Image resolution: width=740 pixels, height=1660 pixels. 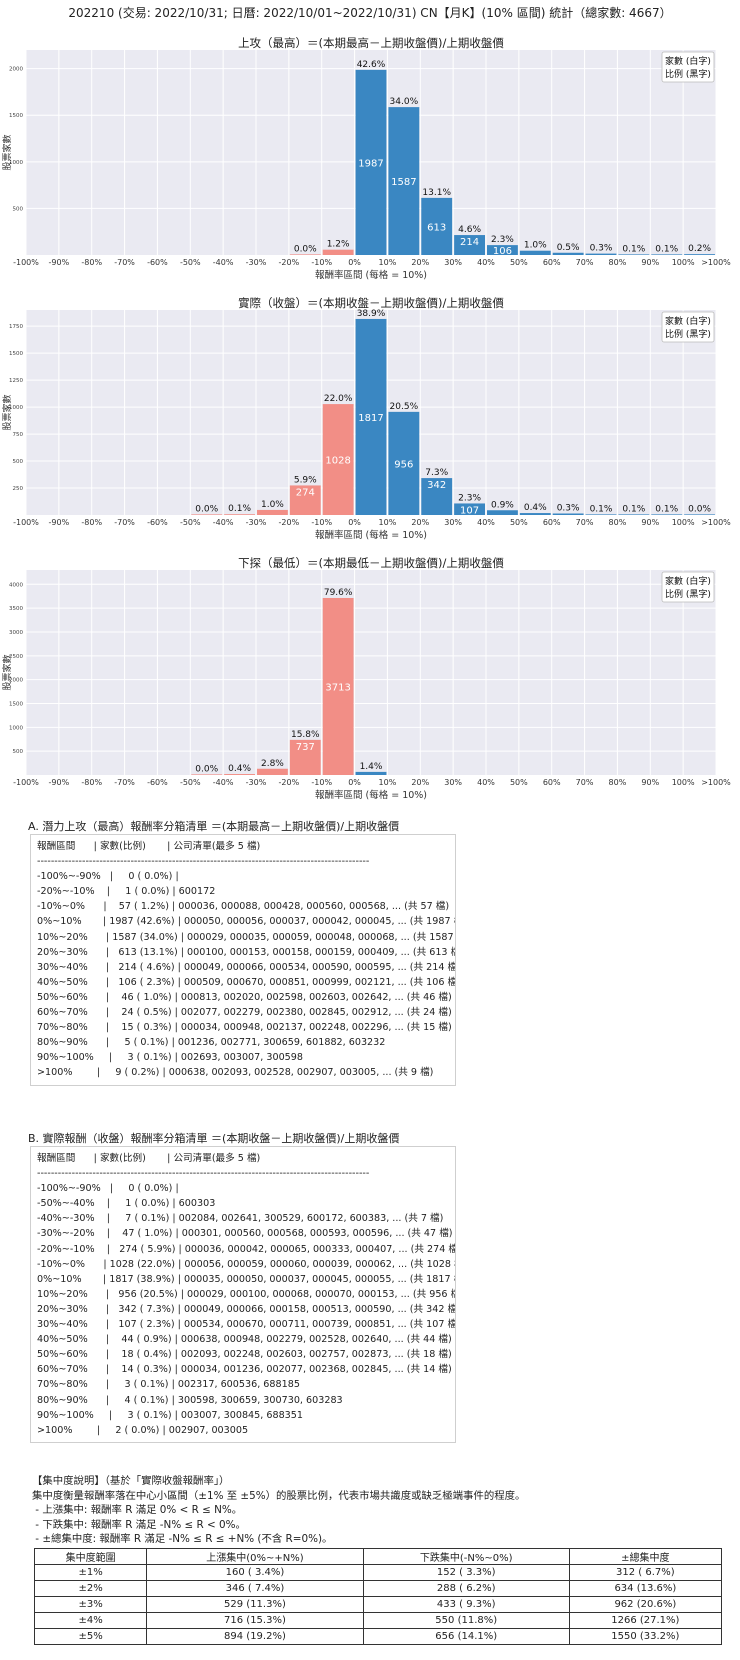 What do you see at coordinates (305, 747) in the screenshot?
I see `bar-count-label: 737` at bounding box center [305, 747].